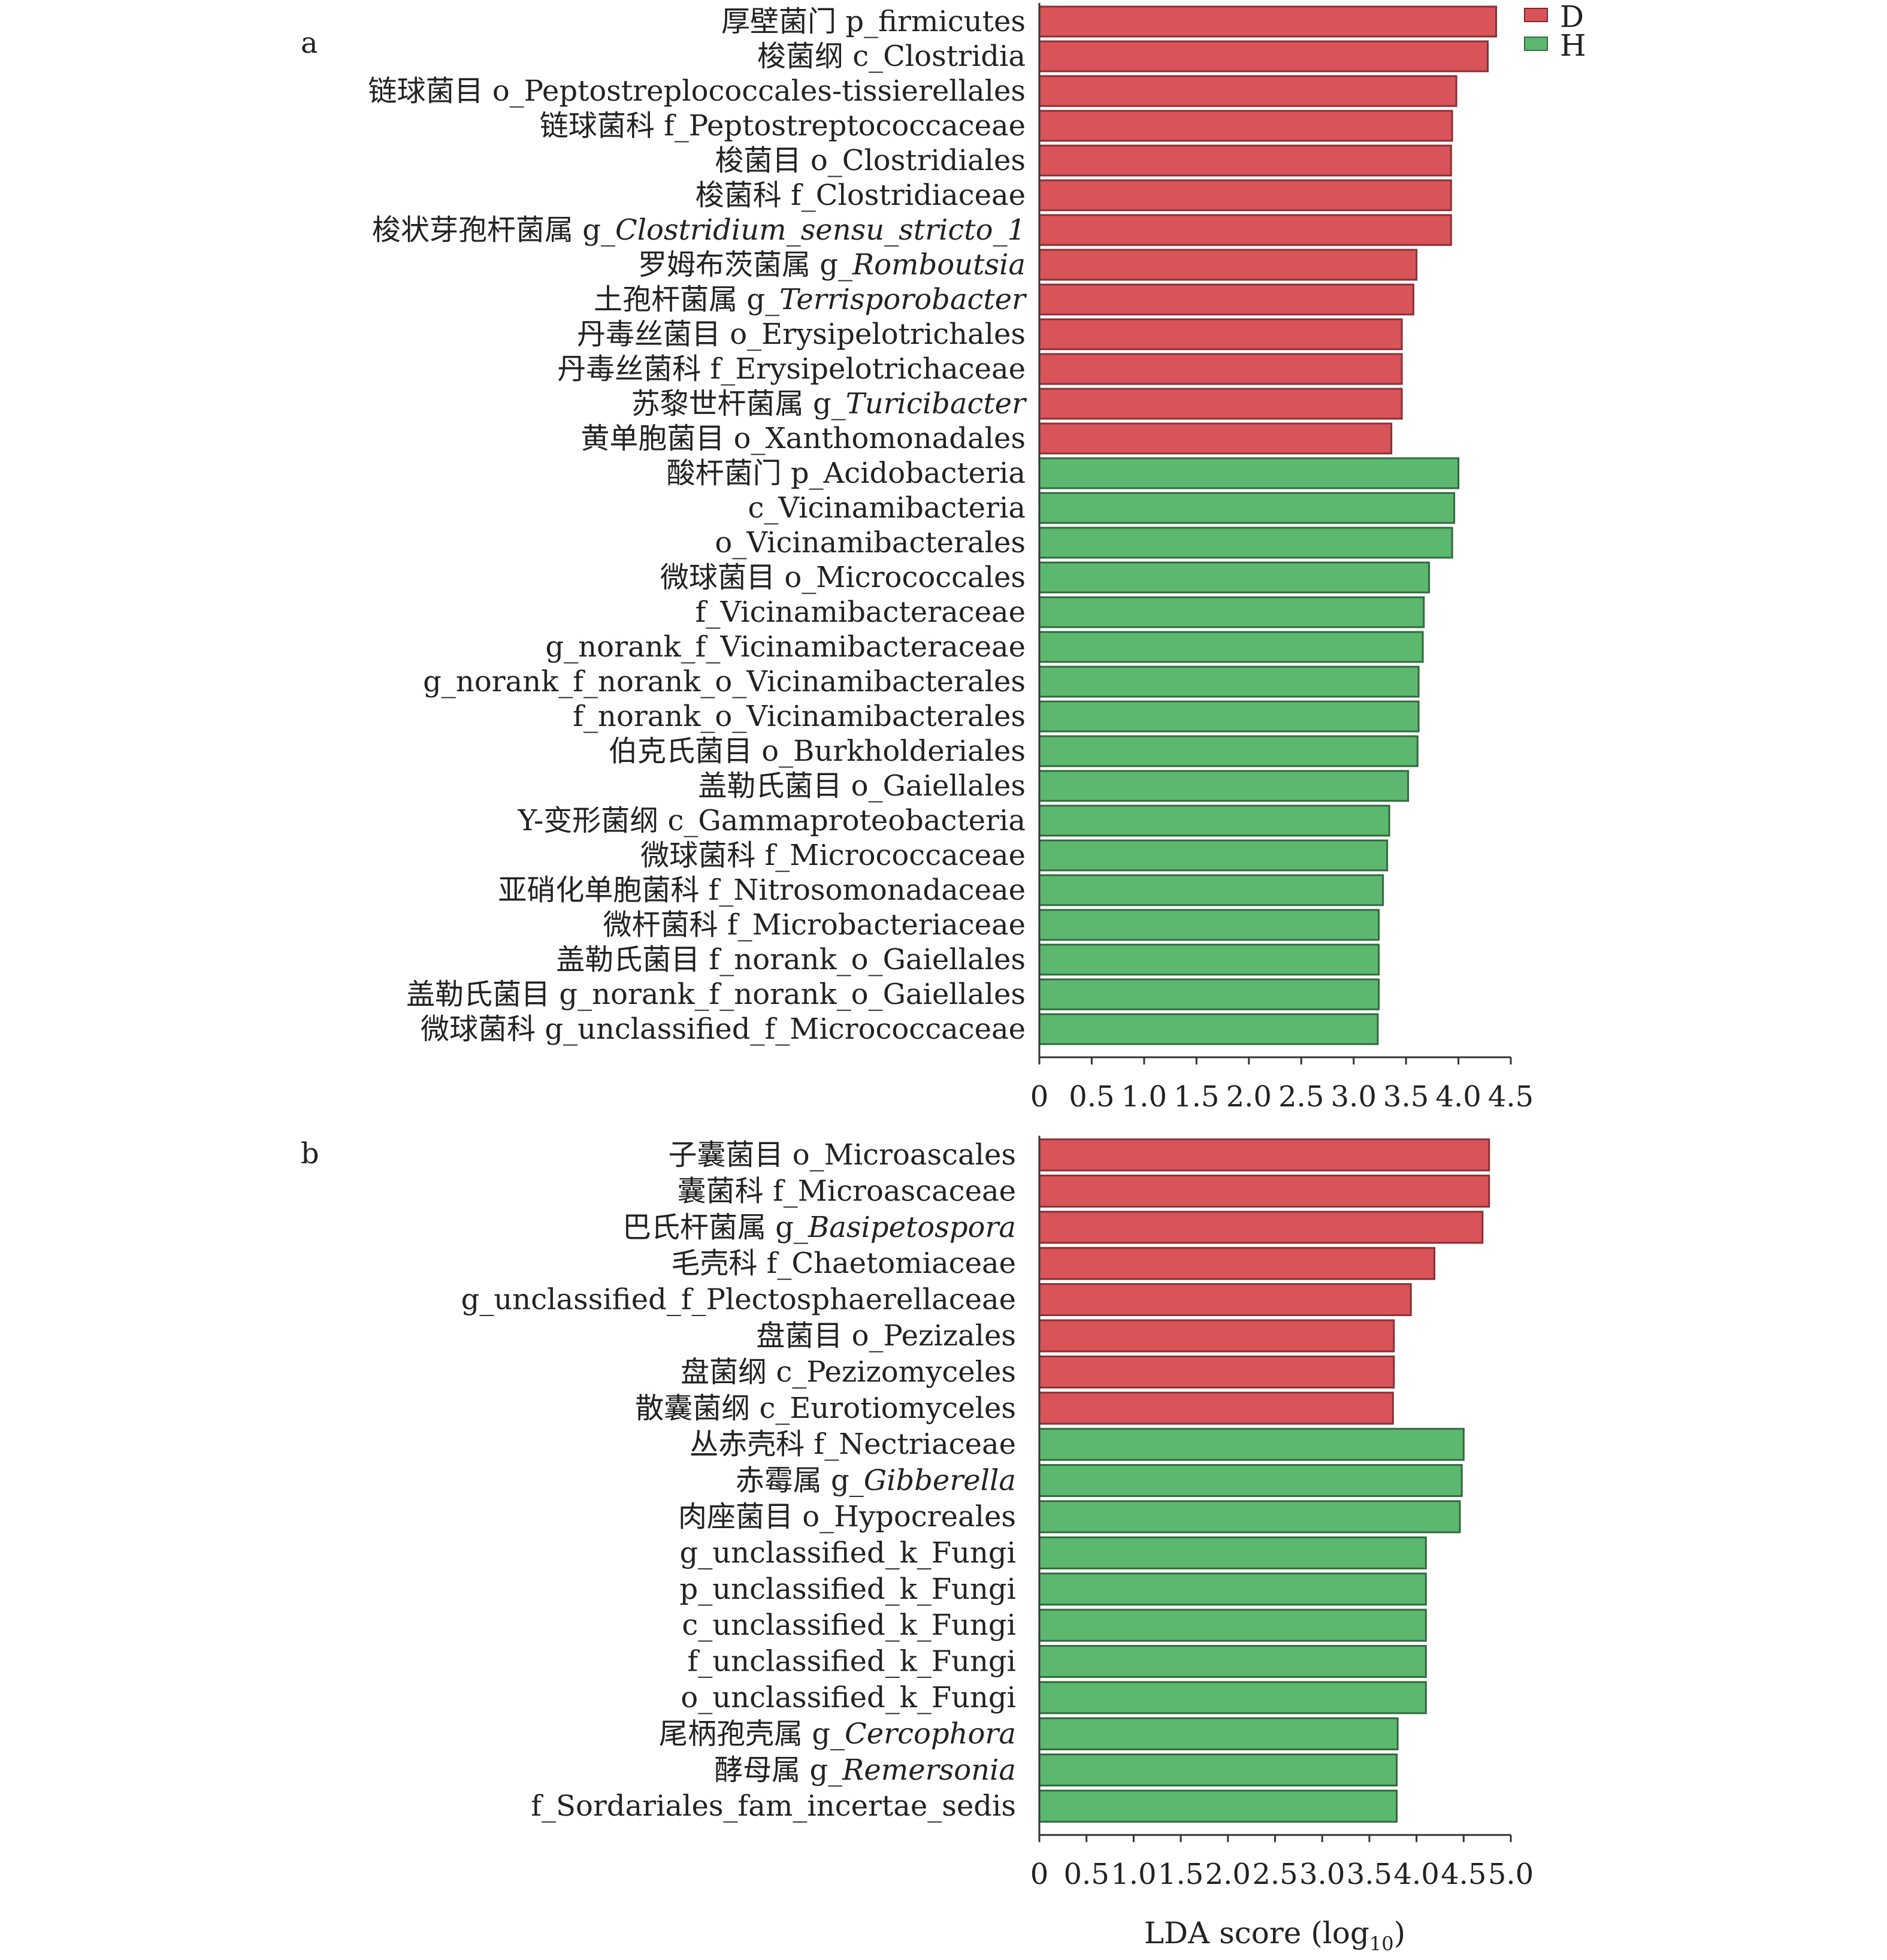 Image resolution: width=1887 pixels, height=1960 pixels. I want to click on panel-b-category-label-0: 子囊菌目 o_Microascales, so click(842, 1155).